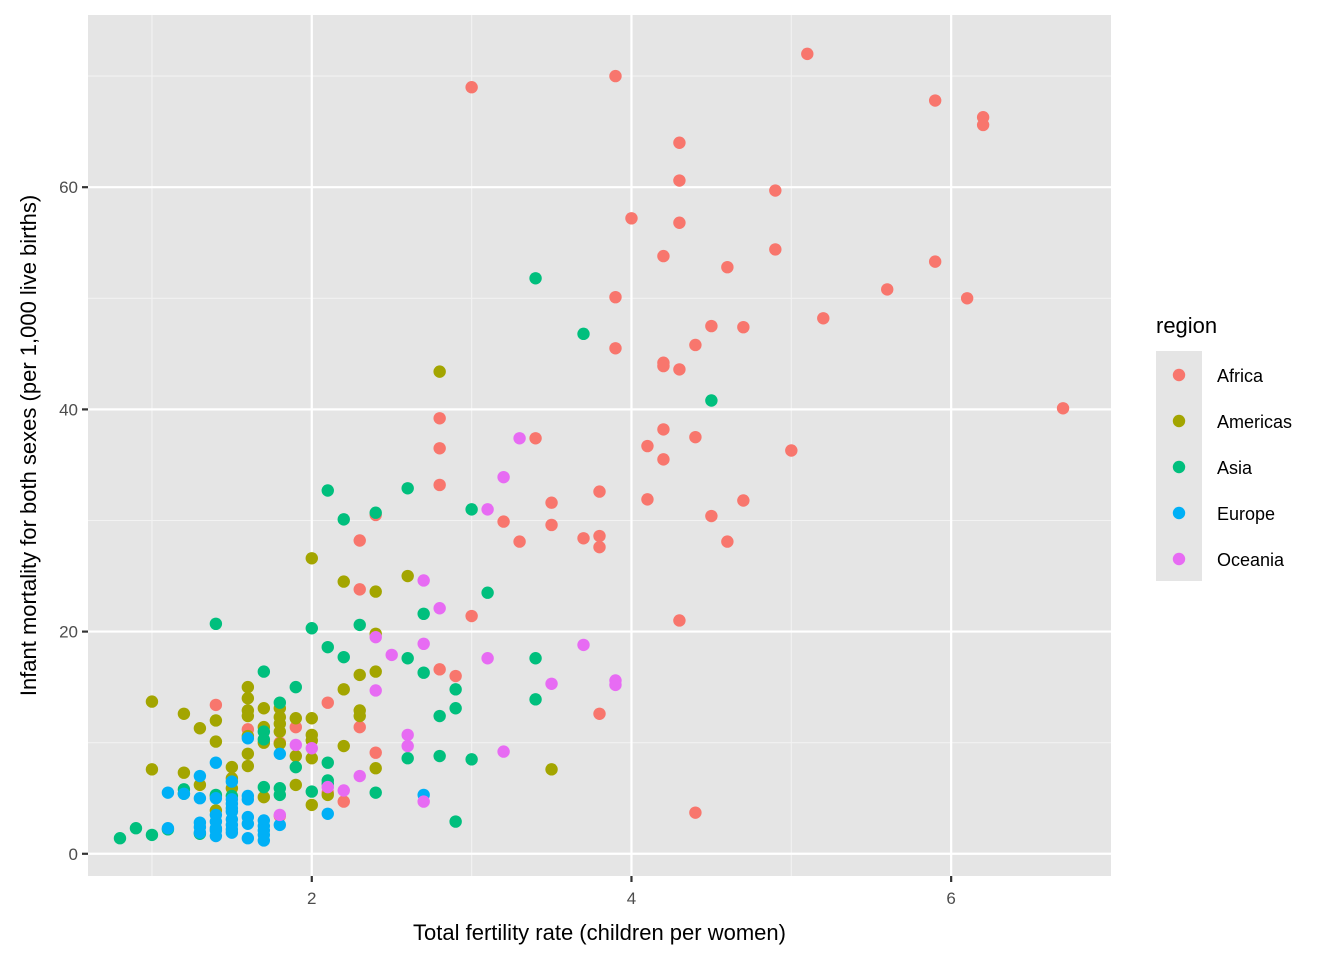 This screenshot has height=960, width=1344. Describe the element at coordinates (1179, 421) in the screenshot. I see `legend-key-americas` at that location.